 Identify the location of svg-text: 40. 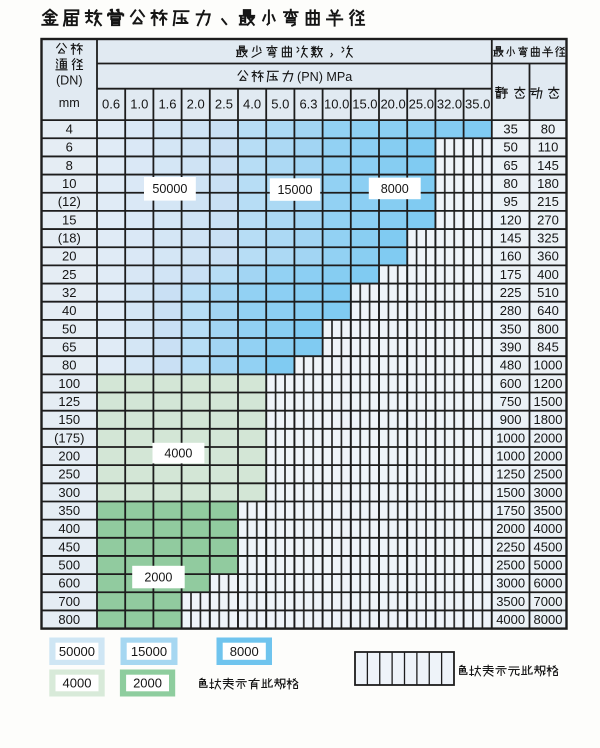
(69, 310).